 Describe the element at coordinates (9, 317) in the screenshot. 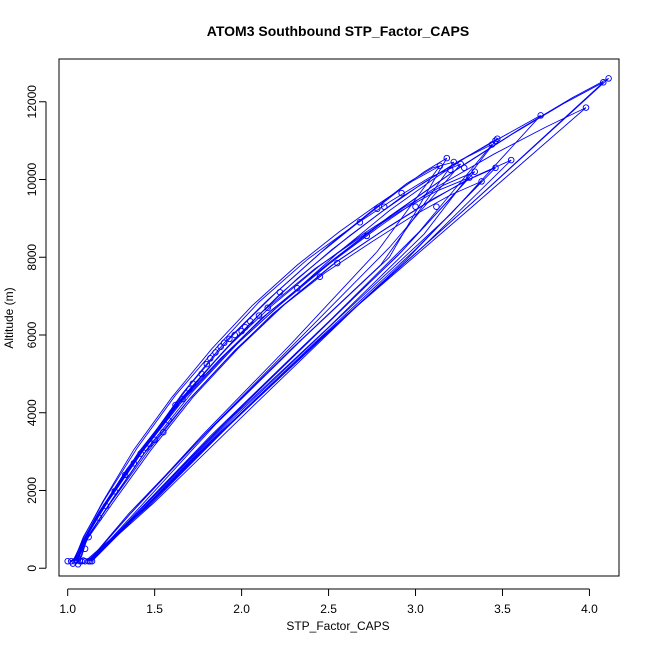

I see `y-axis-label: Altitude (m)` at that location.